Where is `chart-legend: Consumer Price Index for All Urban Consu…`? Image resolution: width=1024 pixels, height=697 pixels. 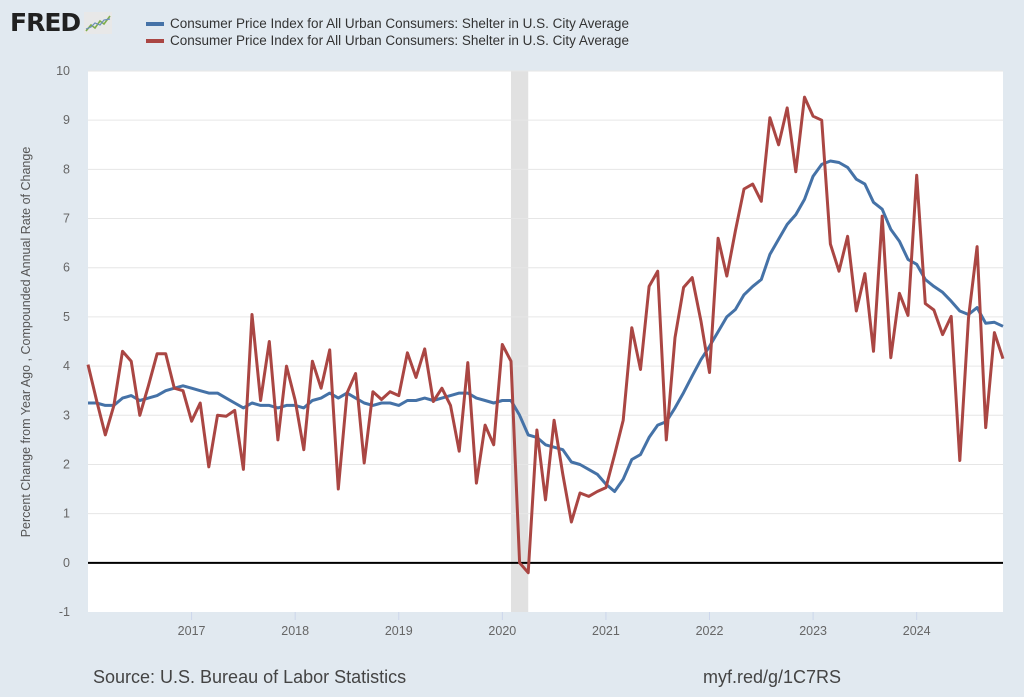 chart-legend: Consumer Price Index for All Urban Consu… is located at coordinates (387, 32).